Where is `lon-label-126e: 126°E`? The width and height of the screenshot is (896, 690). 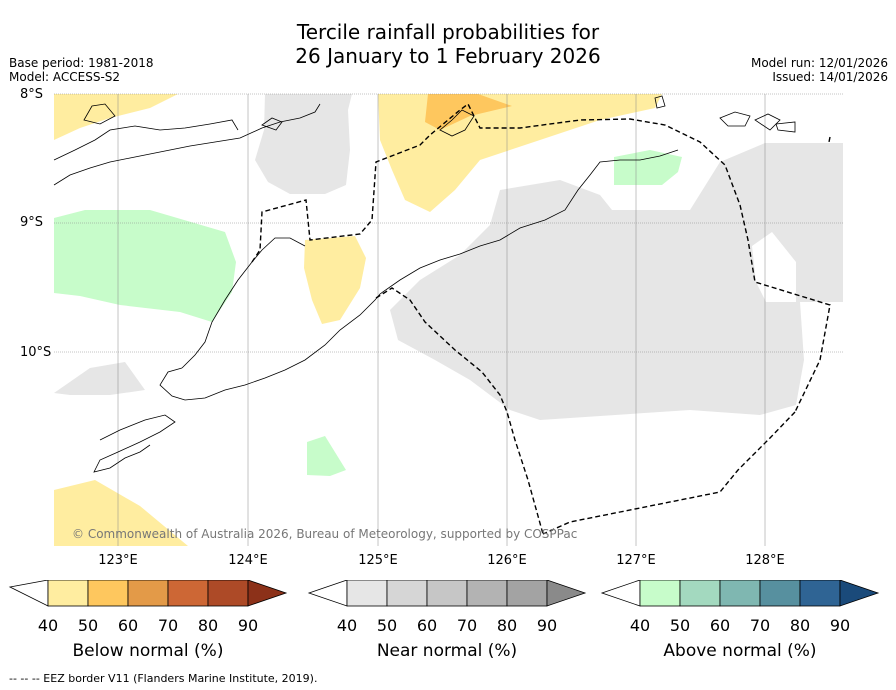 lon-label-126e: 126°E is located at coordinates (507, 560).